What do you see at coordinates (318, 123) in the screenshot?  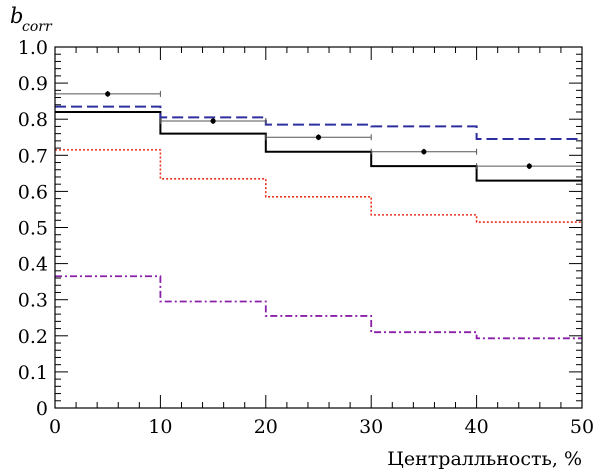 I see `series-dashed-line` at bounding box center [318, 123].